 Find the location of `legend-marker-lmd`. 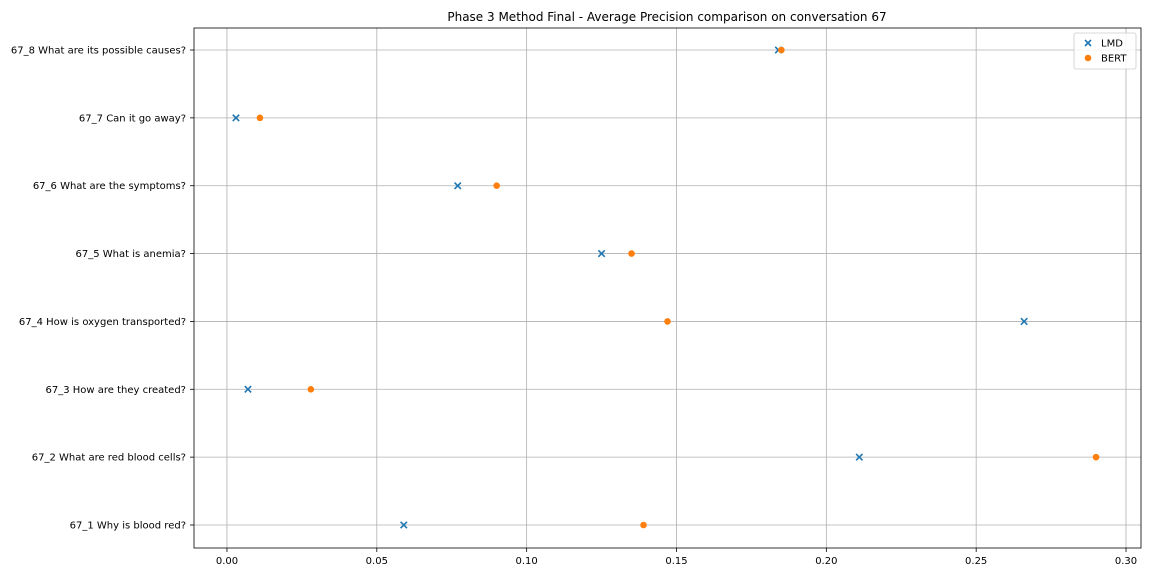

legend-marker-lmd is located at coordinates (1088, 43).